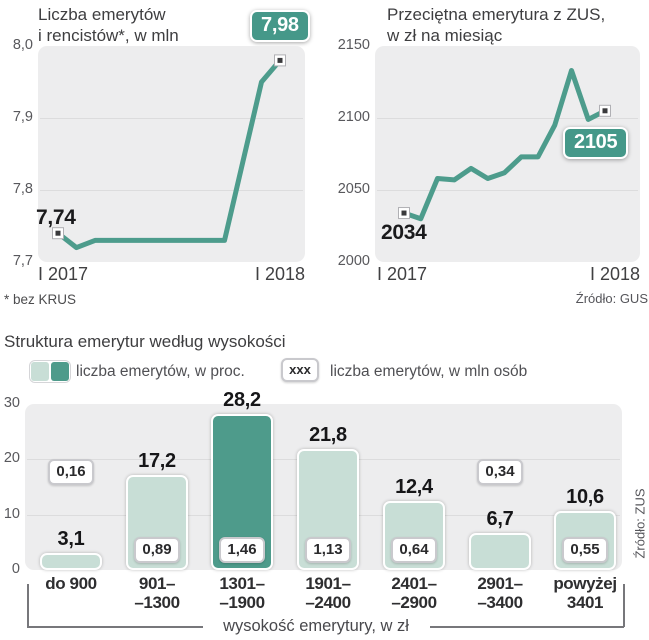  Describe the element at coordinates (242, 399) in the screenshot. I see `bar-percent-label: 28,2` at that location.